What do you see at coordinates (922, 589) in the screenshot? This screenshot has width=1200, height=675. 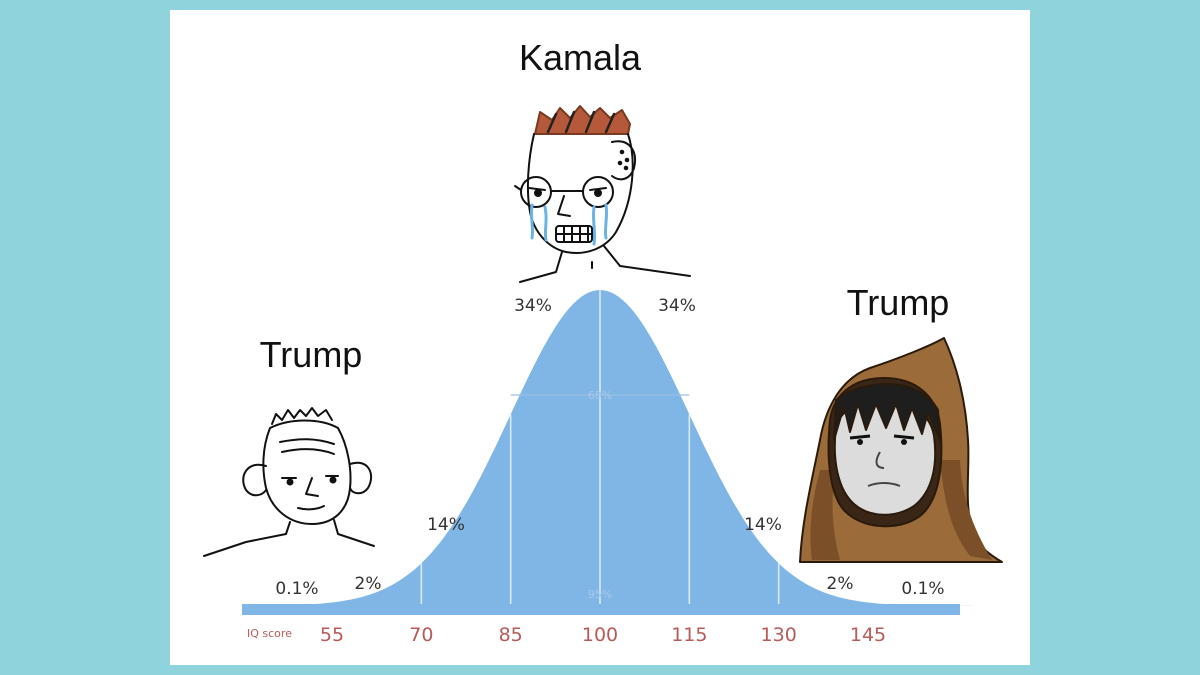 I see `segment-pct-7: 0.1%` at bounding box center [922, 589].